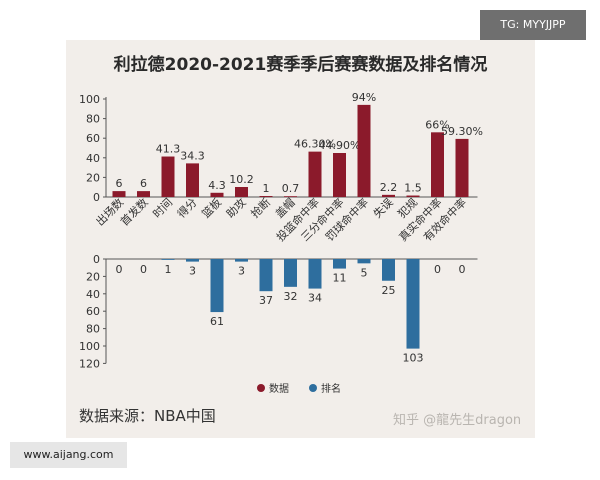 This screenshot has height=480, width=600. Describe the element at coordinates (93, 138) in the screenshot. I see `top-y-tick-label: 60` at that location.